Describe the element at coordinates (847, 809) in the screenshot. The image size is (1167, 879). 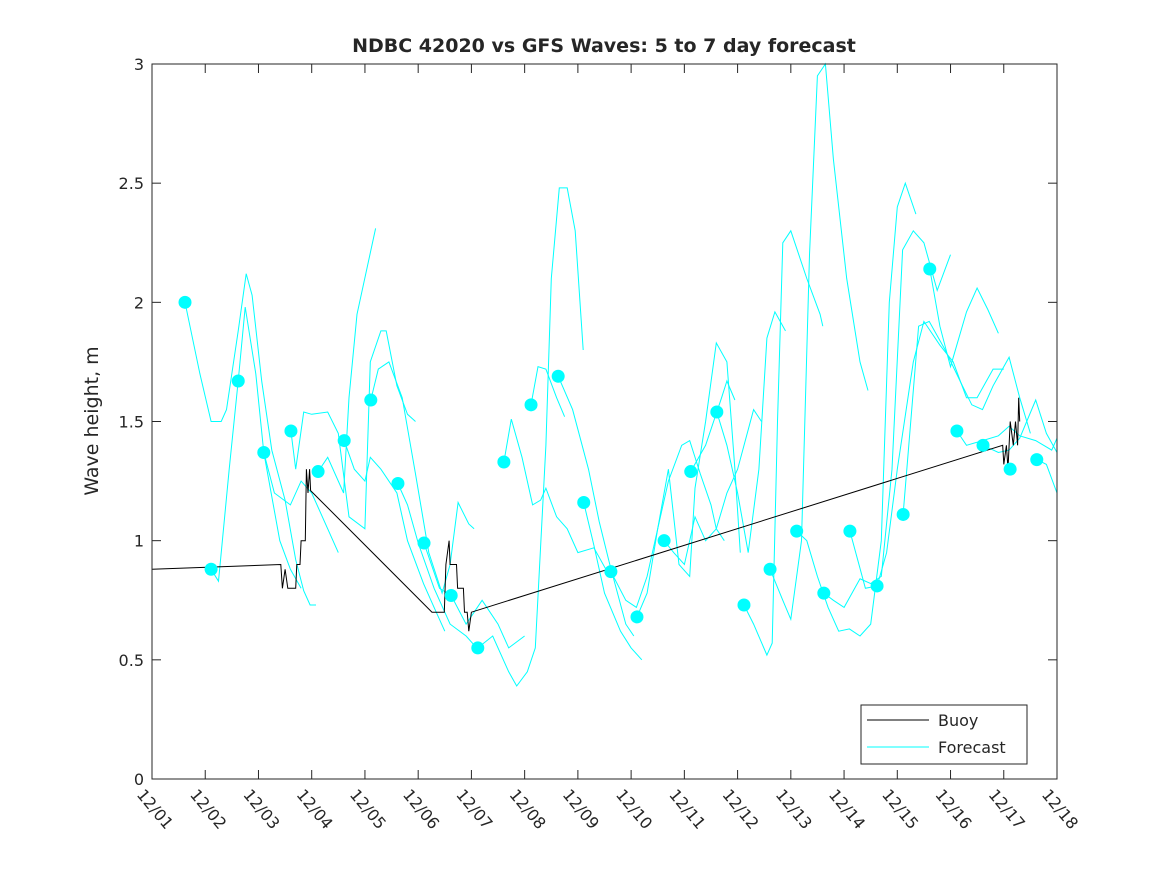
I see `x-tick-label: 12/14` at that location.